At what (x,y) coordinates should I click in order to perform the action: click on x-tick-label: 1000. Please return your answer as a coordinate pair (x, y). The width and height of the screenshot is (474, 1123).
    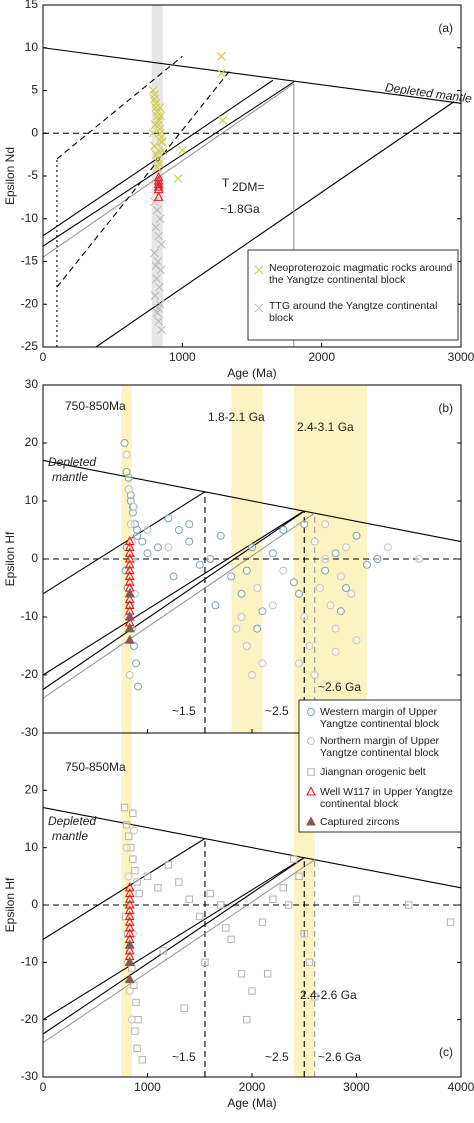
    Looking at the image, I should click on (147, 1087).